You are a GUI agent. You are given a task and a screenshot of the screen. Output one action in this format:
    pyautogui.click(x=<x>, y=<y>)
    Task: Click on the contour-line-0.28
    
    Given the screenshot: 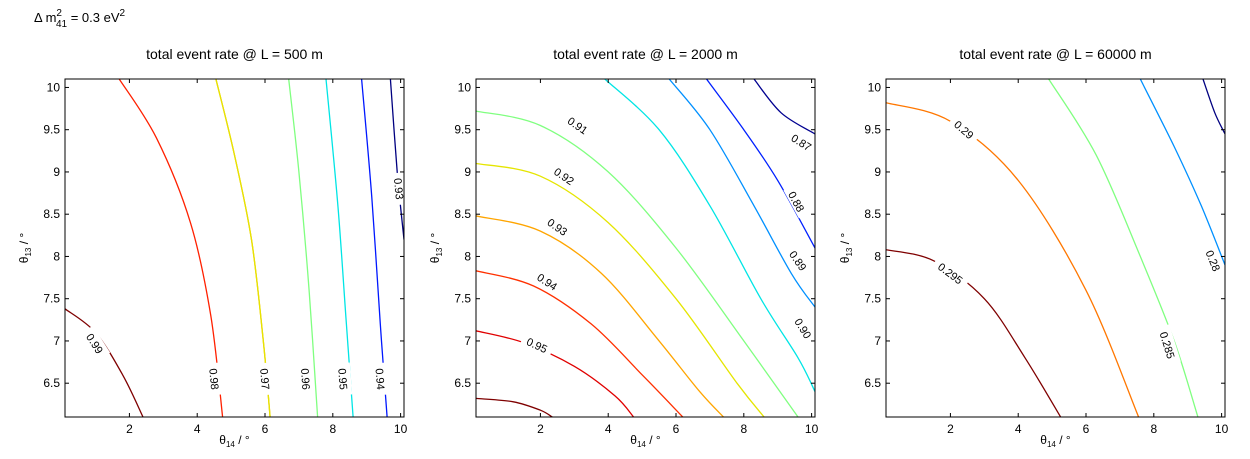 What is the action you would take?
    pyautogui.click(x=1182, y=172)
    